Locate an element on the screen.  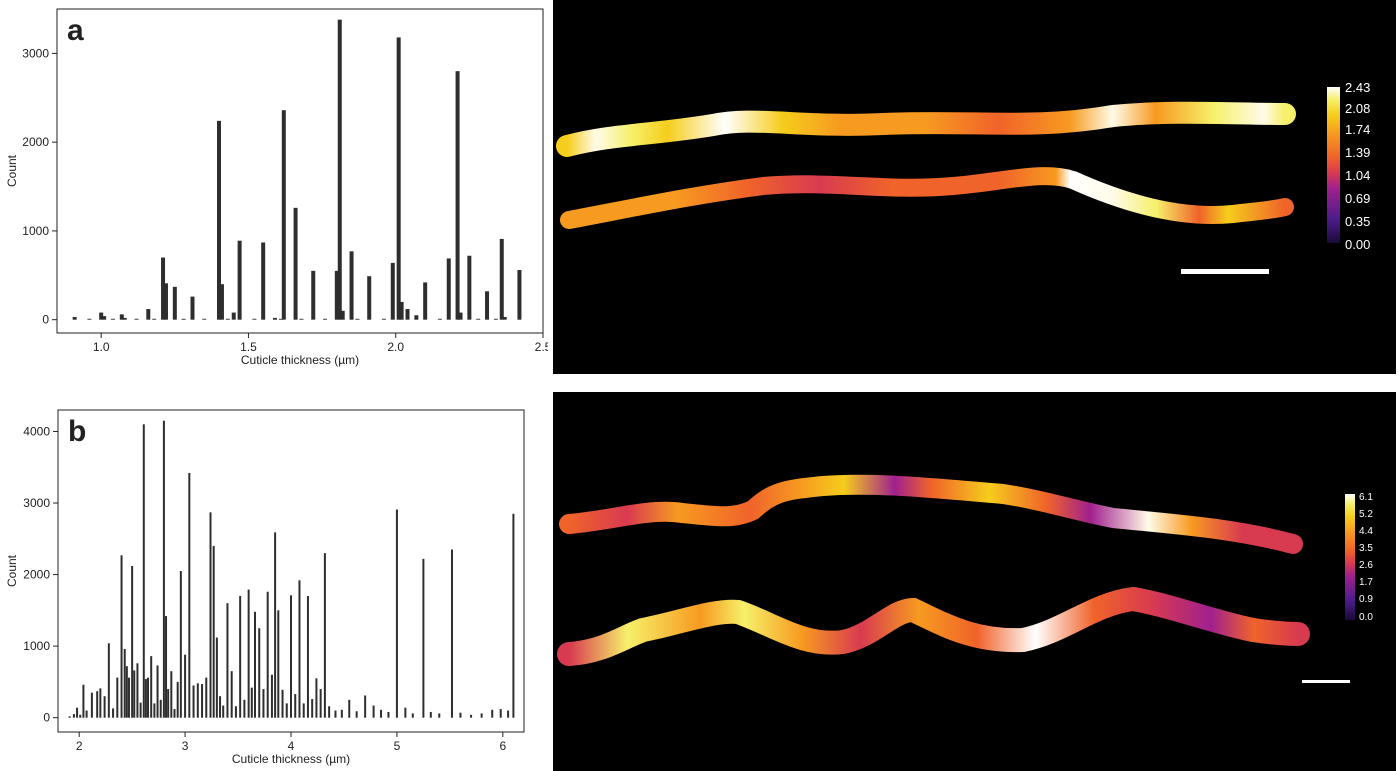
plot-frame is located at coordinates (300, 171).